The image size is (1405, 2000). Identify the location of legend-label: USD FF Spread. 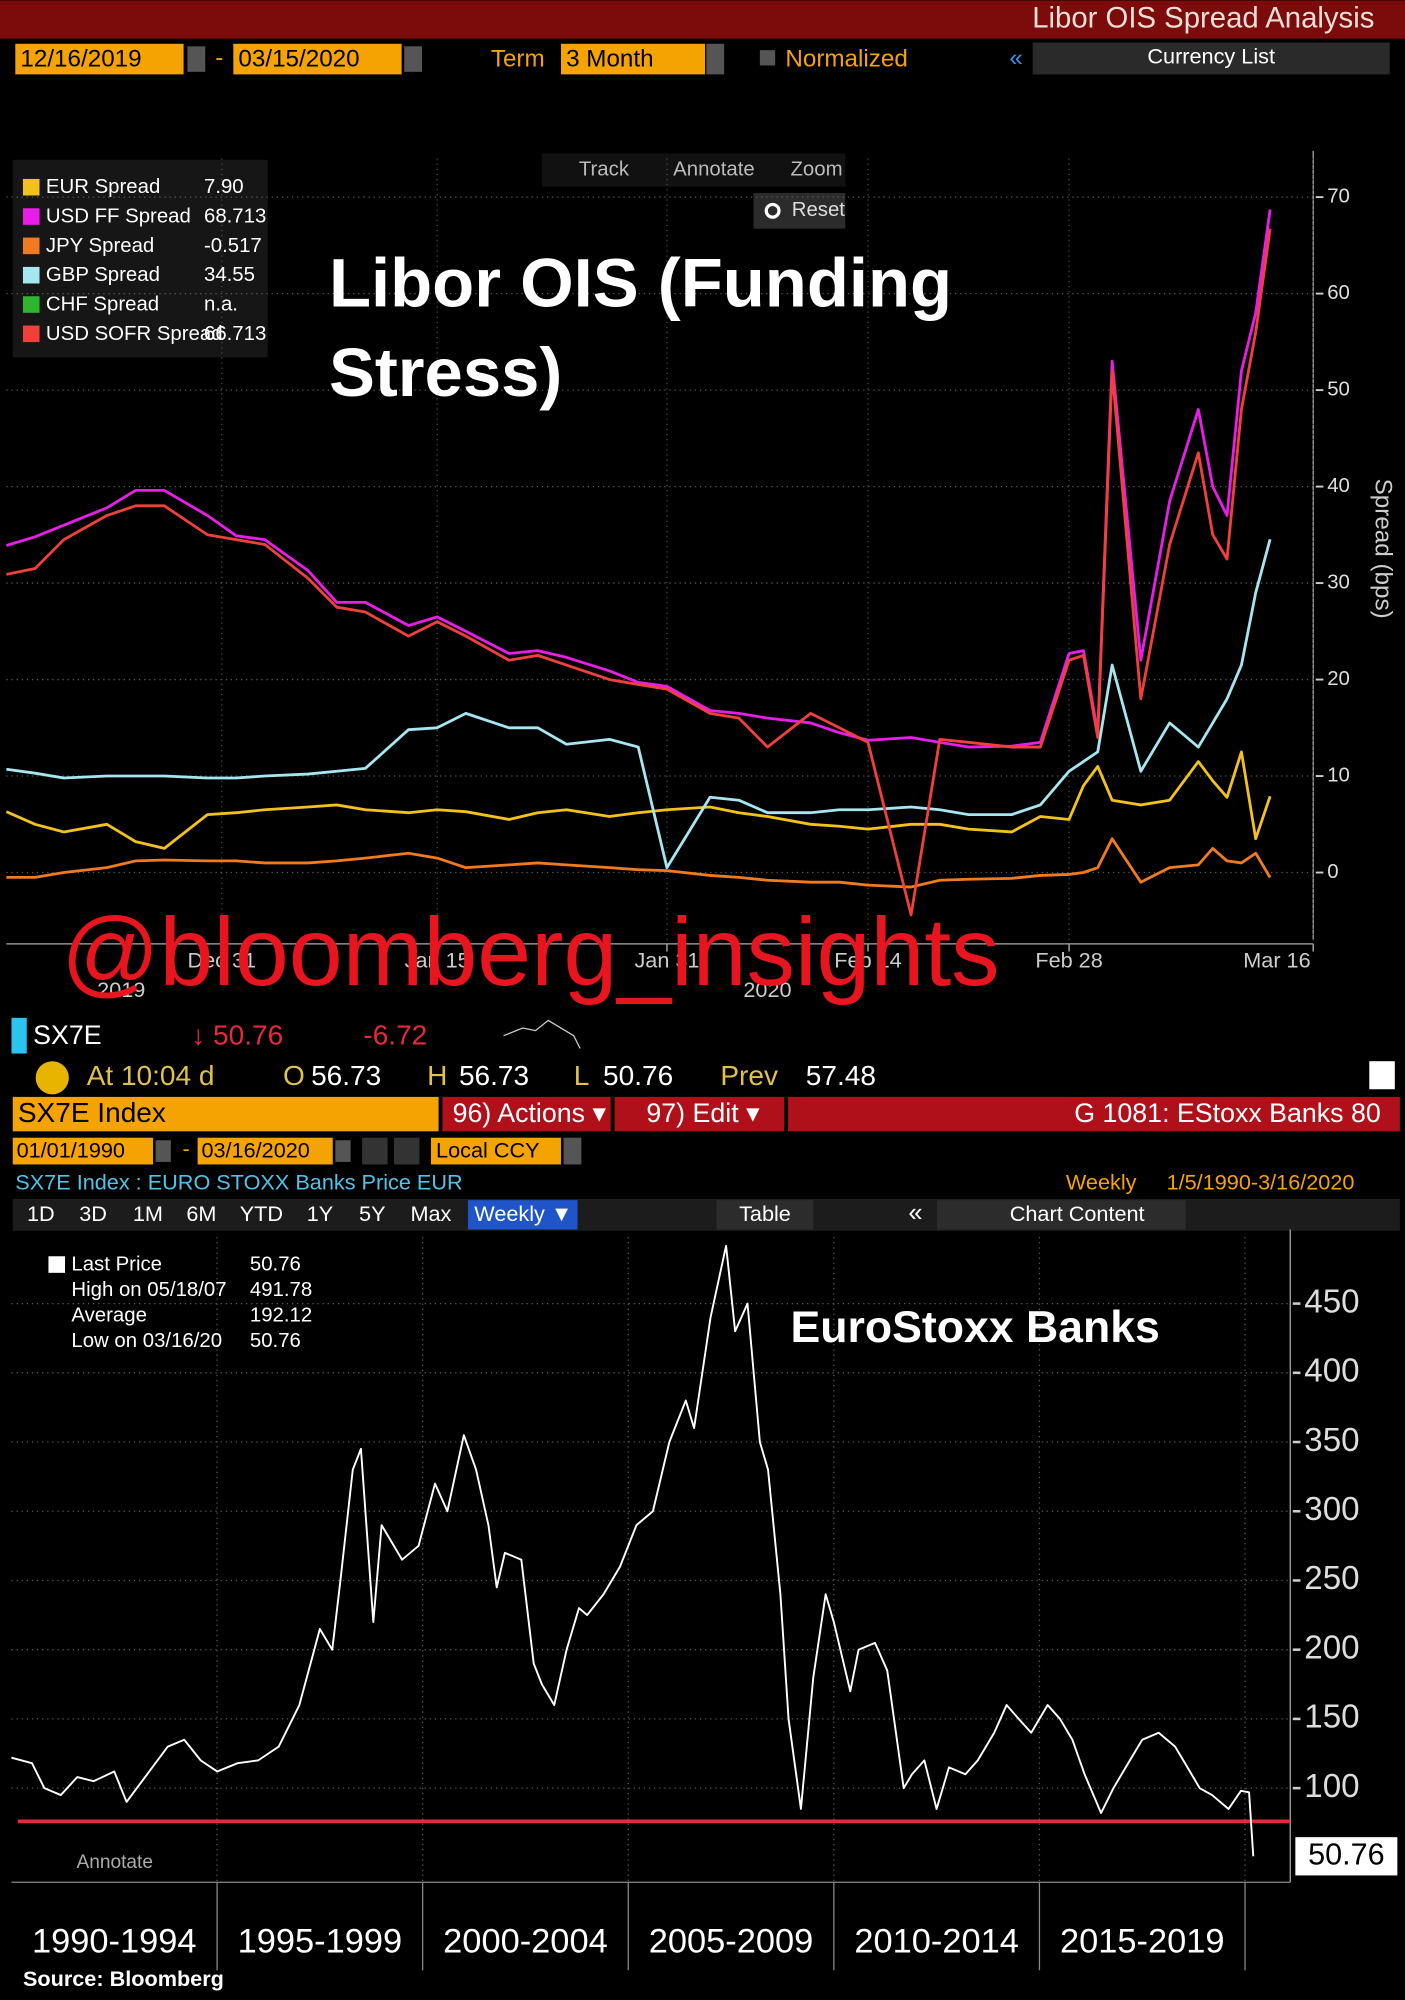
(118, 217).